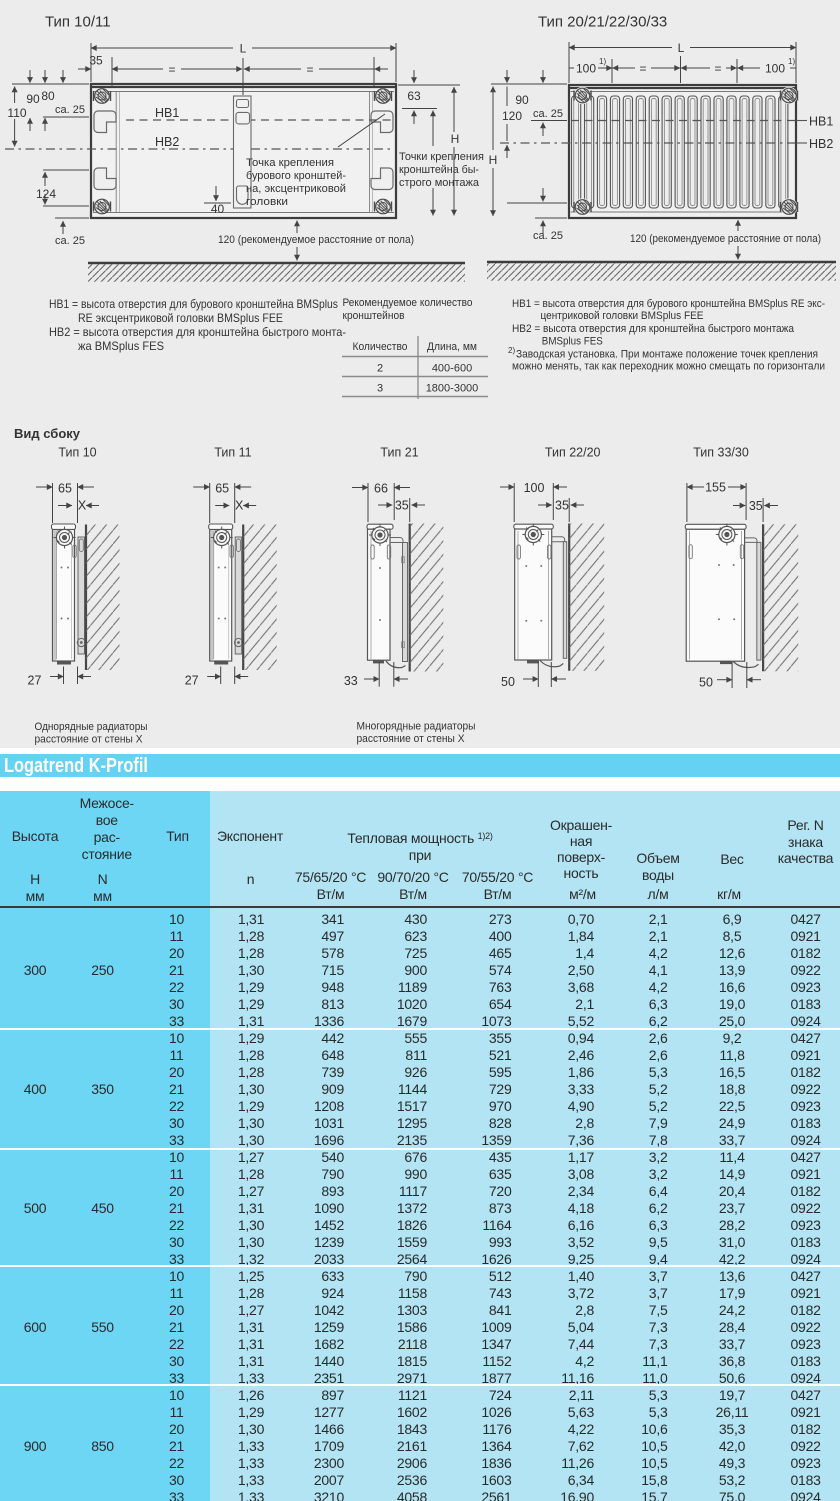 The image size is (840, 1501). I want to click on svg-text: 400-600, so click(452, 369).